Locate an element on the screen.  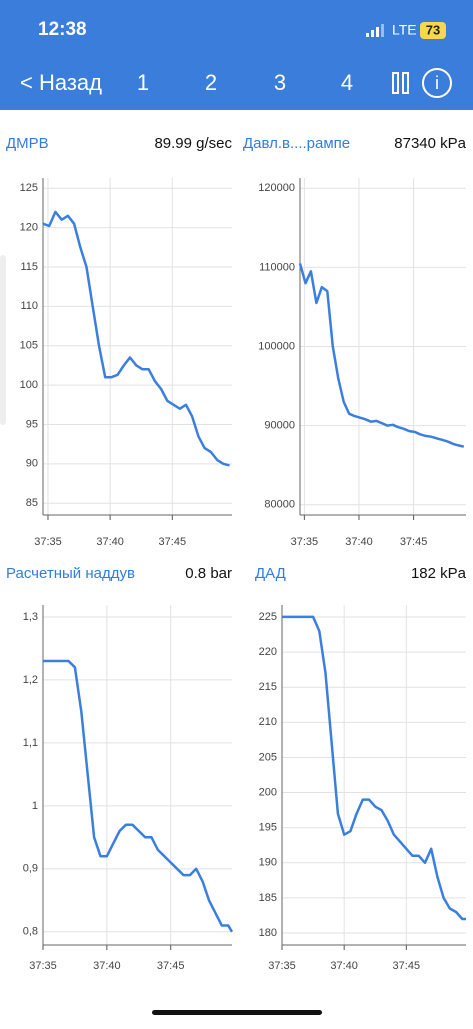
y-tick-label: 100 is located at coordinates (29, 385).